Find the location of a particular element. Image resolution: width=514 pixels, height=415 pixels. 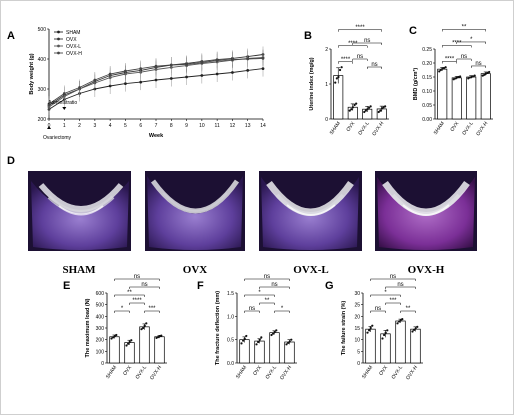

bar-y-label: BMD (g/cm³) is located at coordinates (415, 84).